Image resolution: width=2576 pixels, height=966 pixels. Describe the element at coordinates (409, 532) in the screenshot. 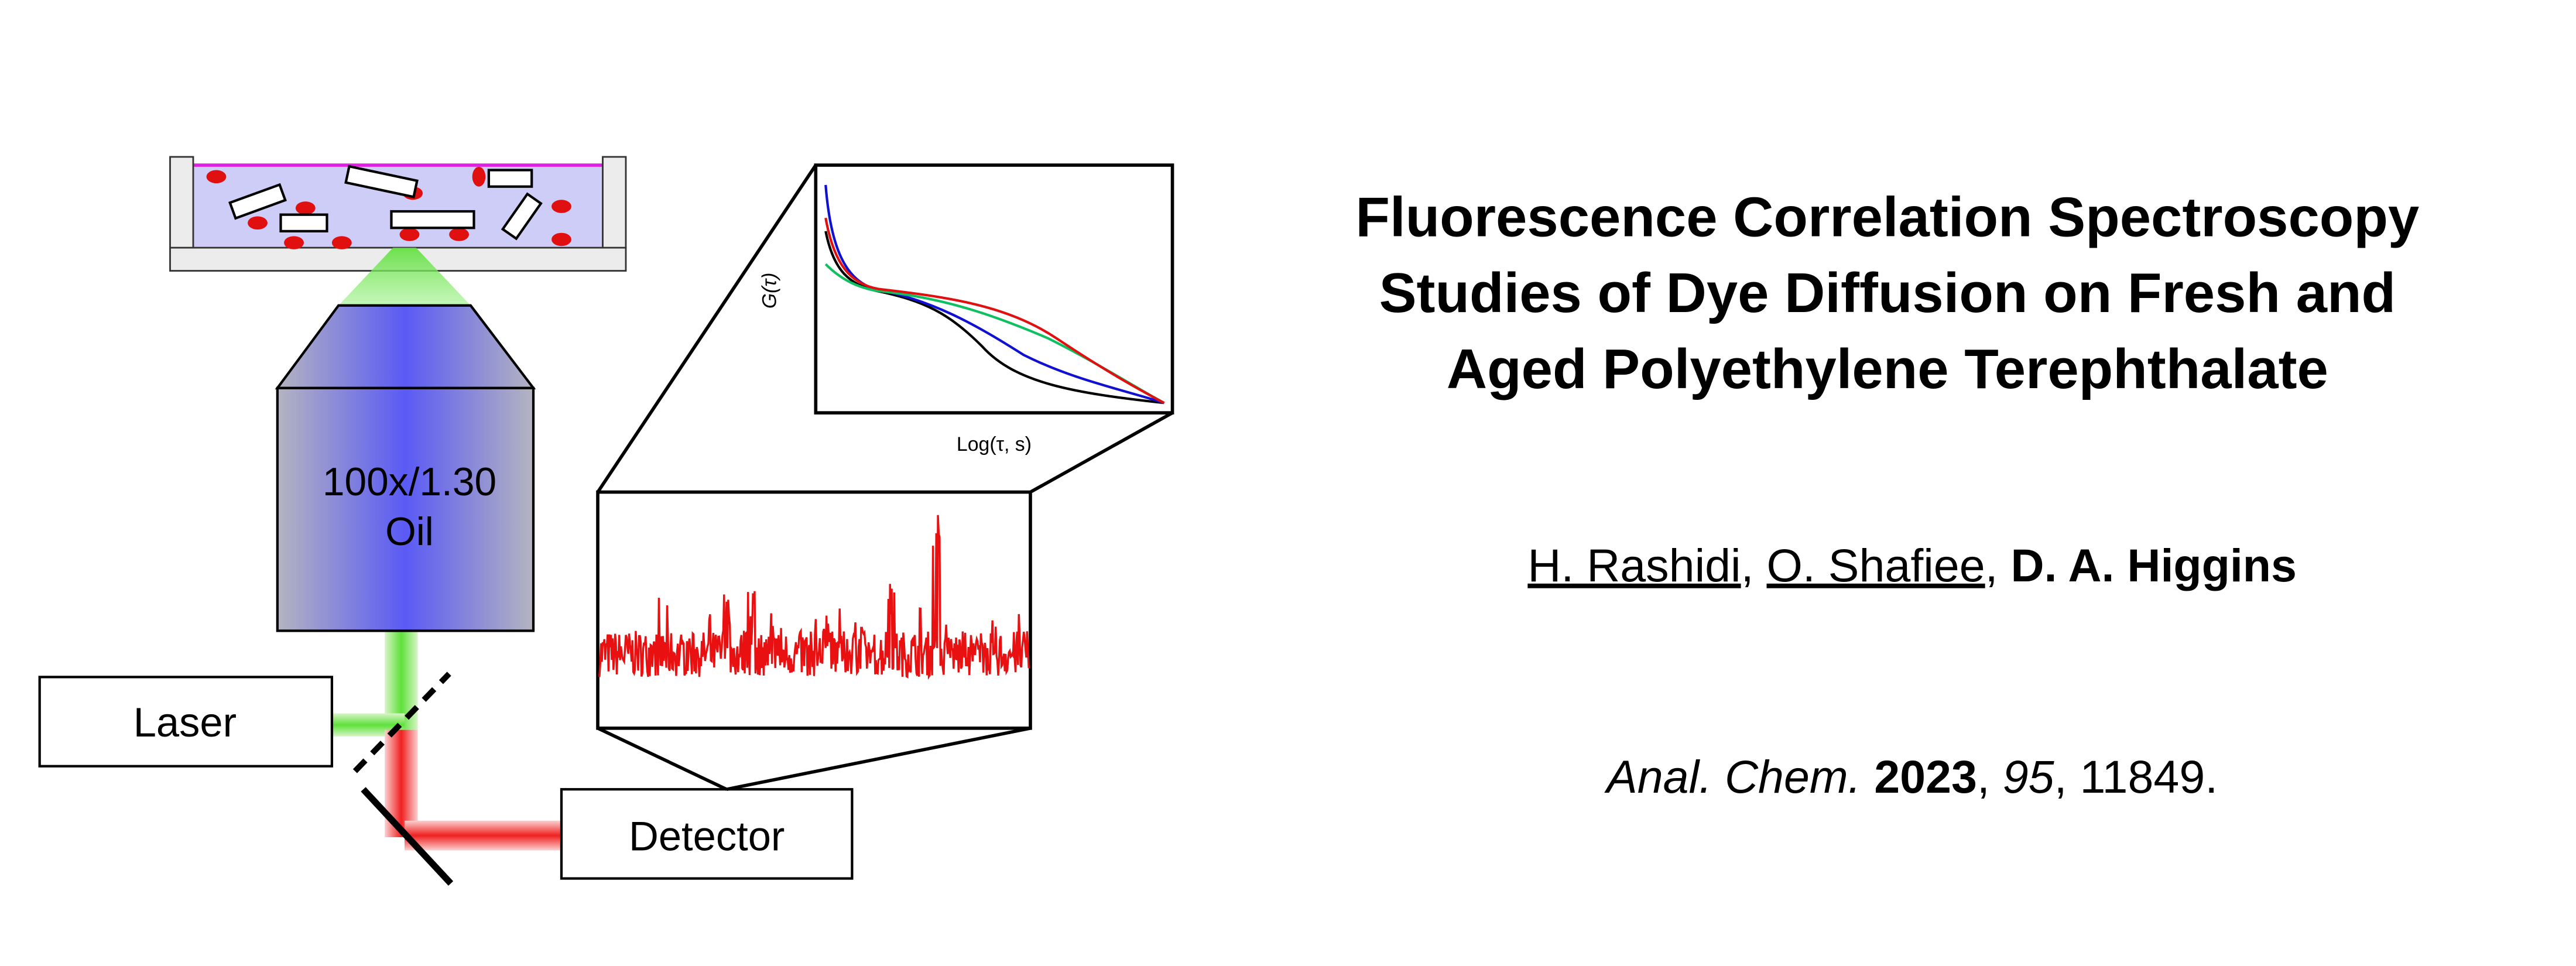

I see `objective-label: Oil` at that location.